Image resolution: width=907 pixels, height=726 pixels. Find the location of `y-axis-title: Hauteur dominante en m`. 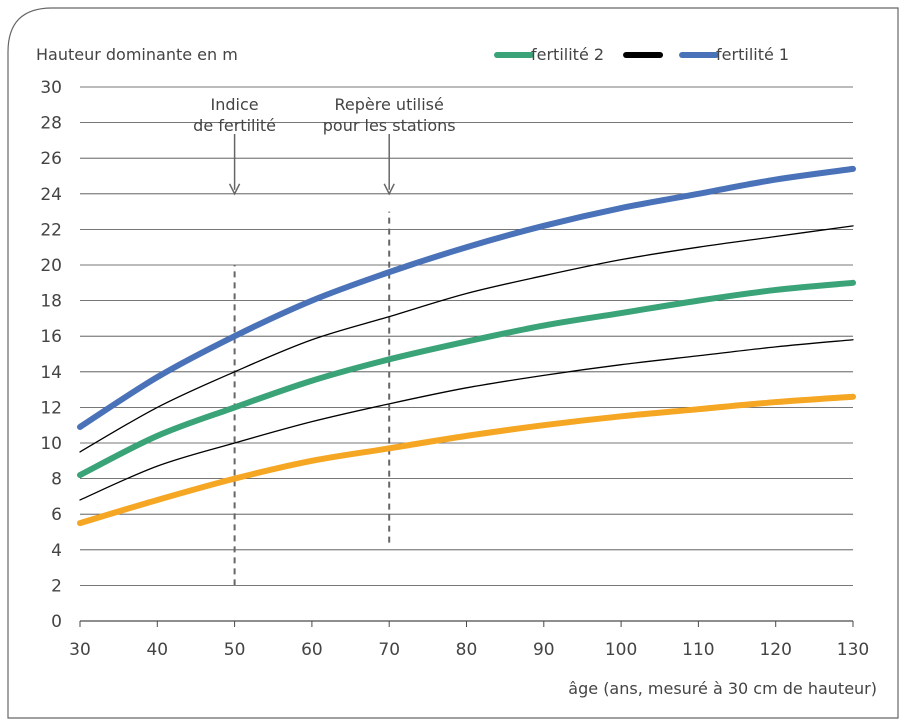

y-axis-title: Hauteur dominante en m is located at coordinates (137, 54).